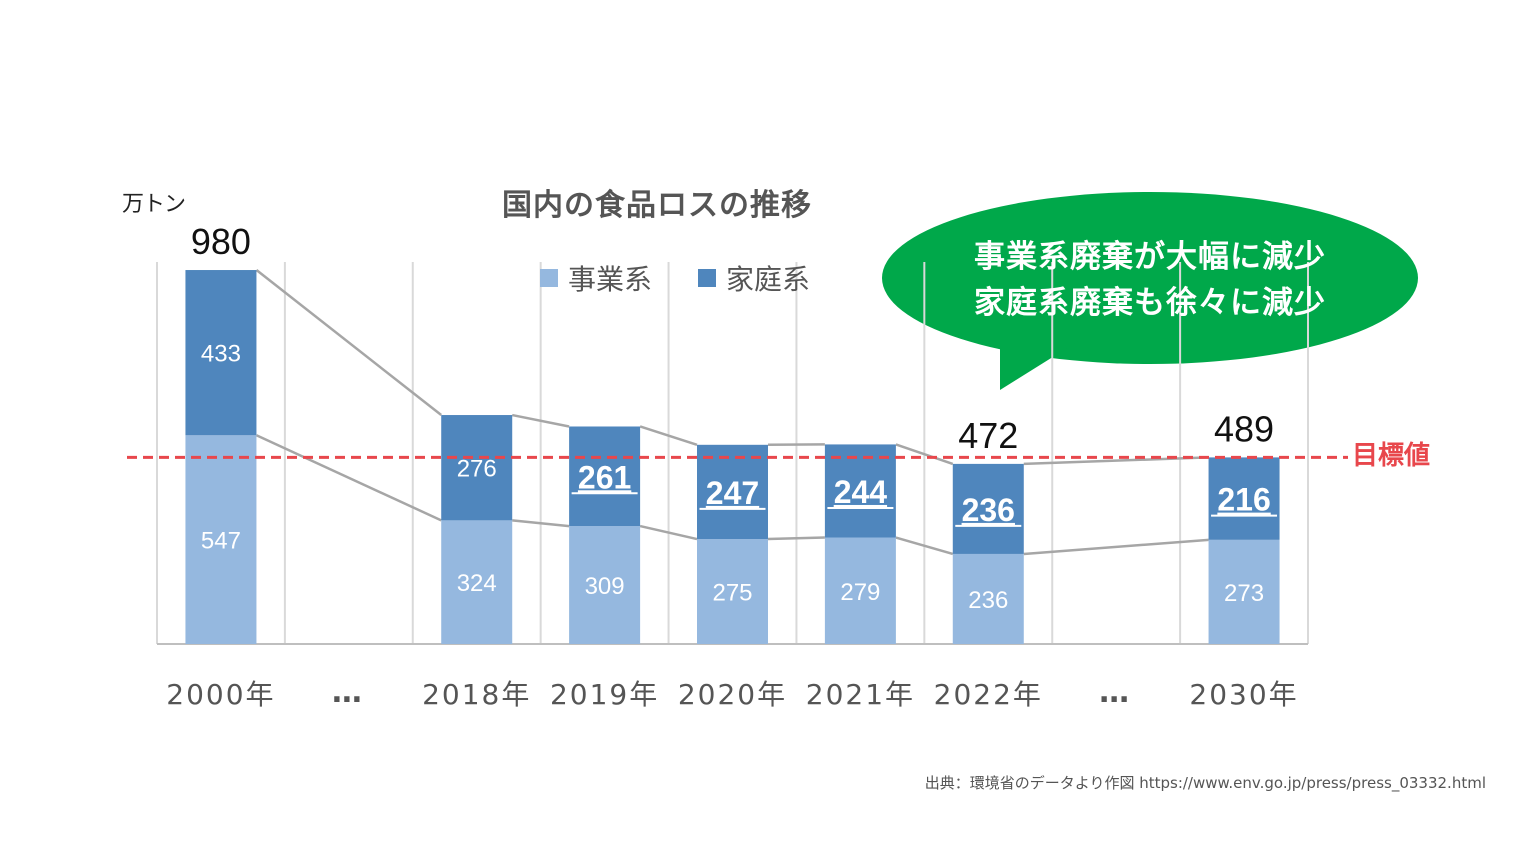 This screenshot has height=857, width=1534. I want to click on legend-item-business: 事業系, so click(596, 278).